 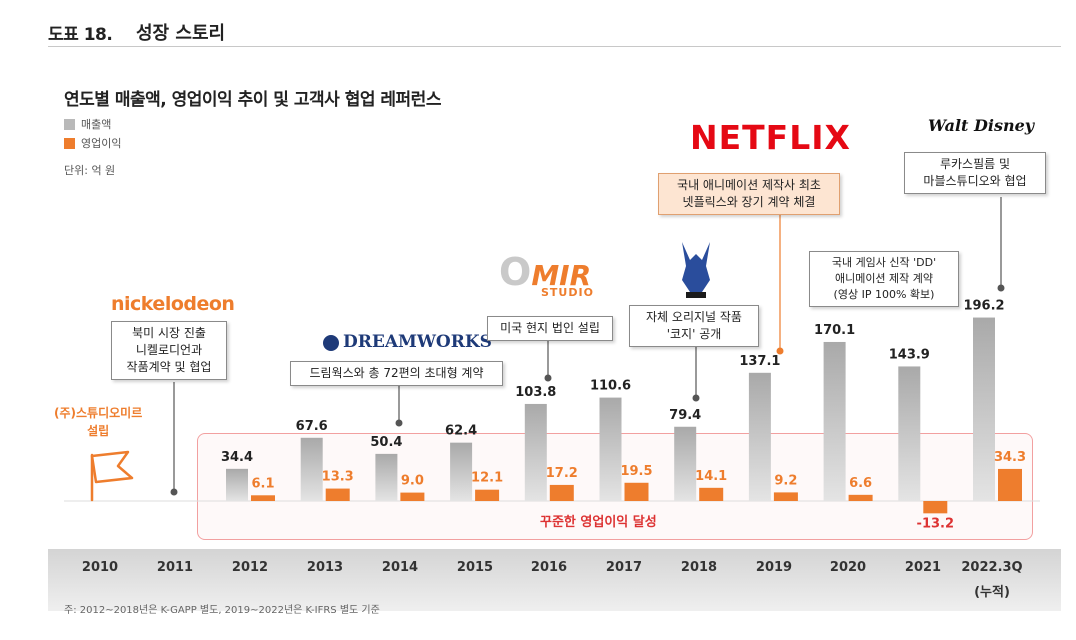 I want to click on callout-netflix-line1: 국내 애니메이션 제작사 최초, so click(x=749, y=185).